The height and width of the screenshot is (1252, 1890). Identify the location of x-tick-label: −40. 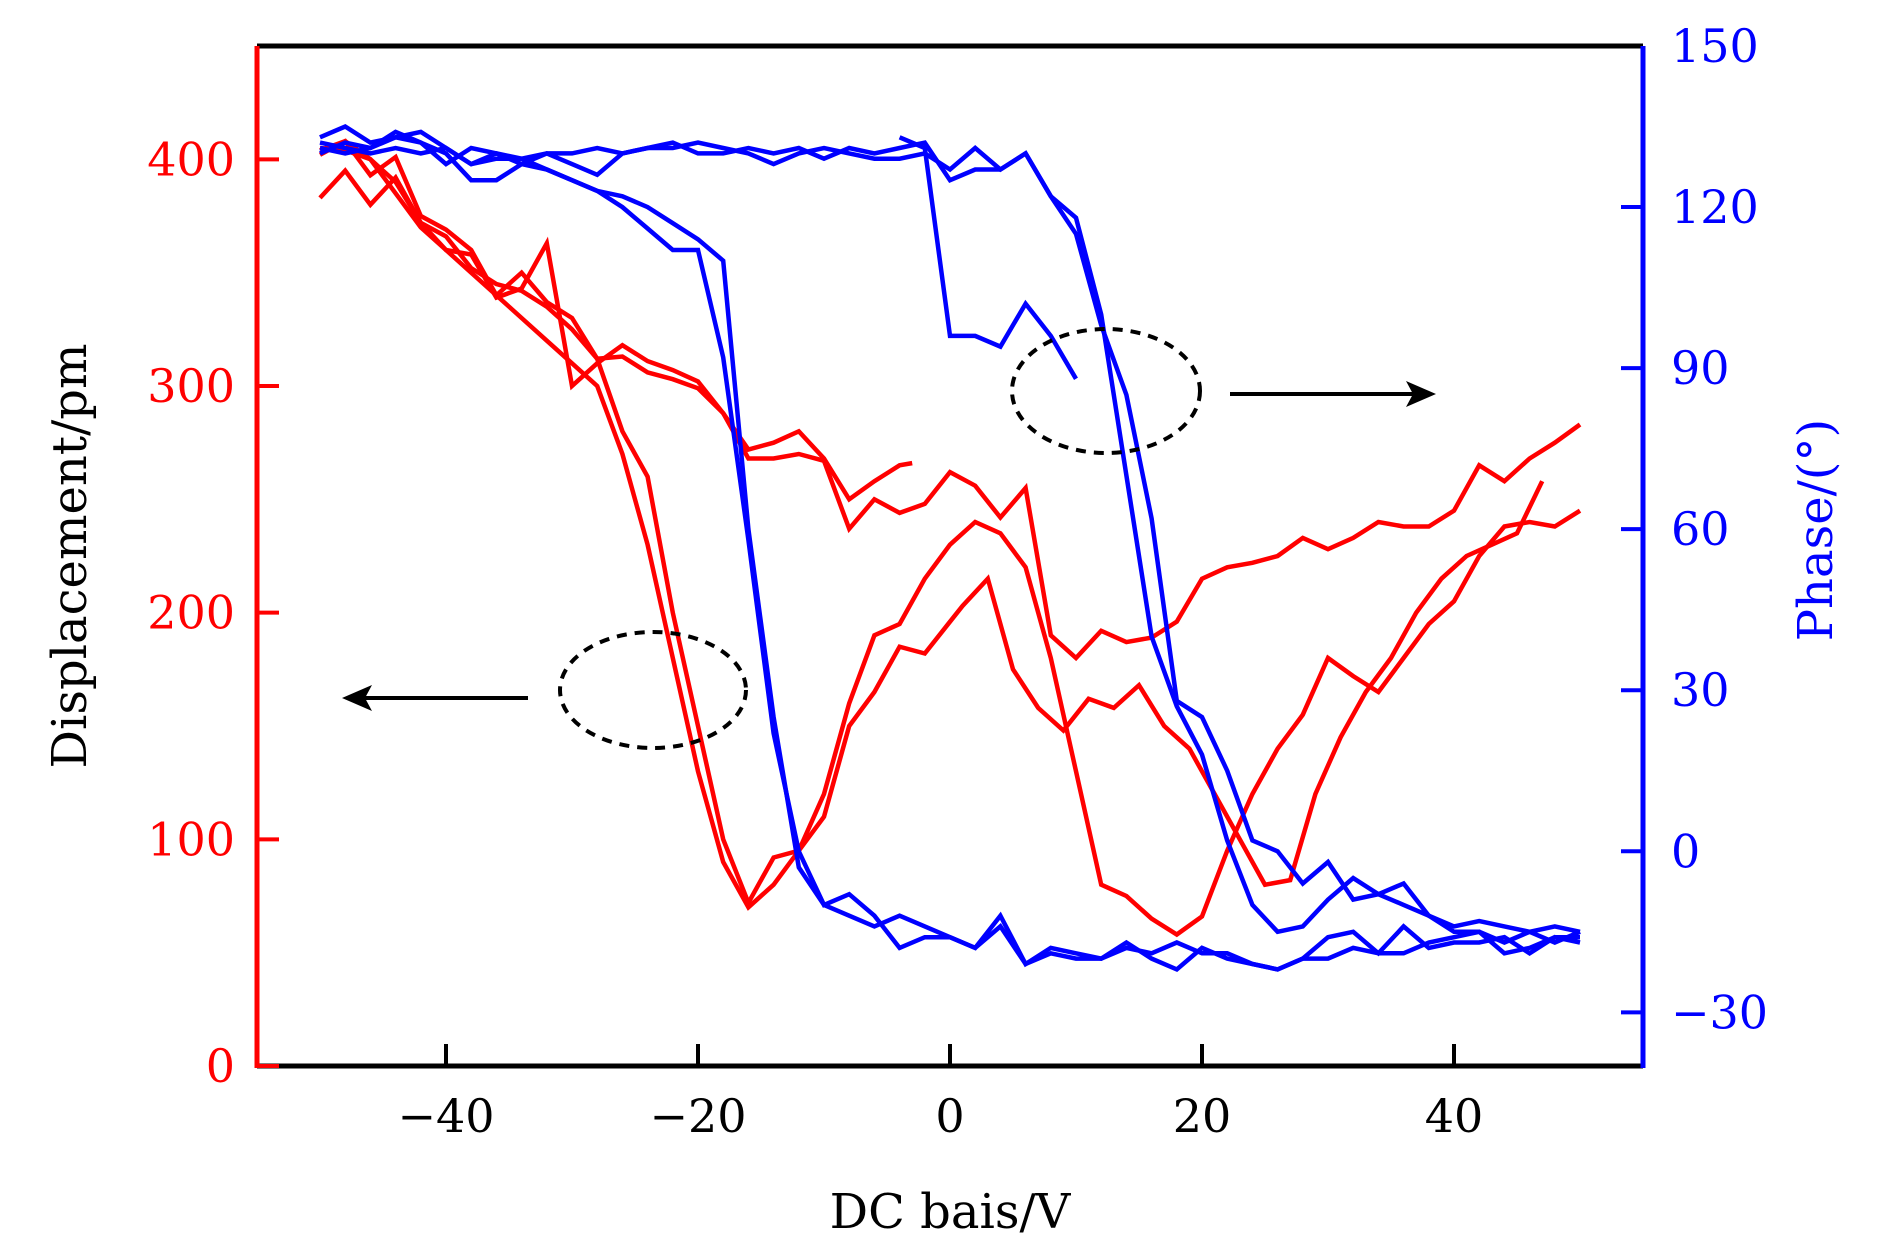
(445, 1116).